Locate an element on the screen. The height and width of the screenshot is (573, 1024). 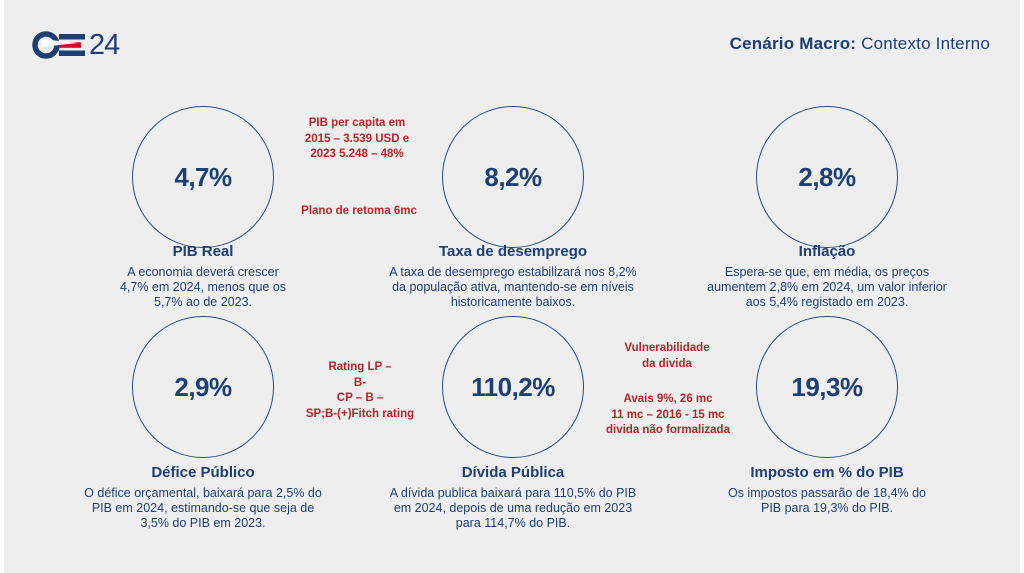
oe24-logo: 24 is located at coordinates (76, 45).